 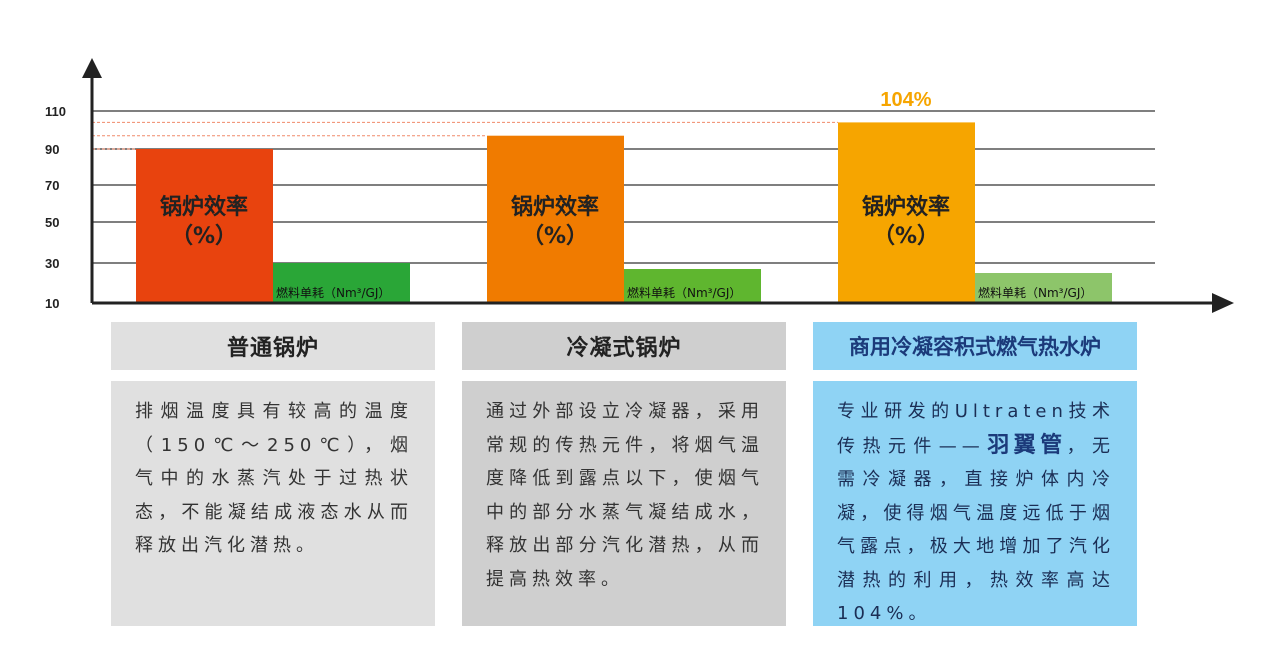 What do you see at coordinates (52, 222) in the screenshot?
I see `y-tick-label: 50` at bounding box center [52, 222].